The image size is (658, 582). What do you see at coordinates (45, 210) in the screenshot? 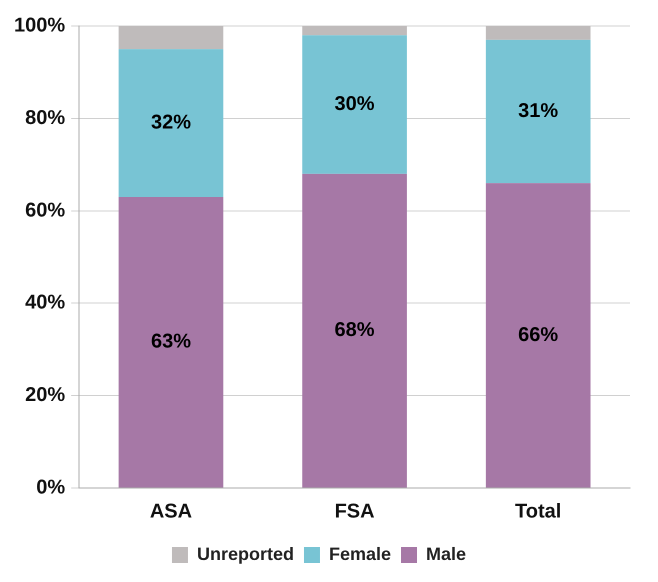
I see `y-tick-label: 60%` at bounding box center [45, 210].